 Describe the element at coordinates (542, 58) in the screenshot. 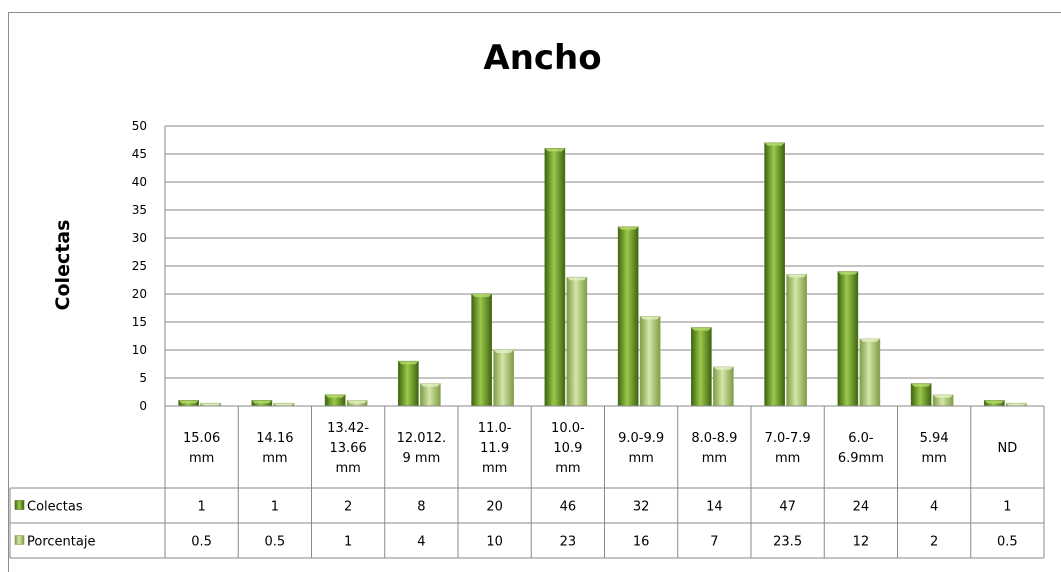

I see `chart-title: Ancho` at that location.